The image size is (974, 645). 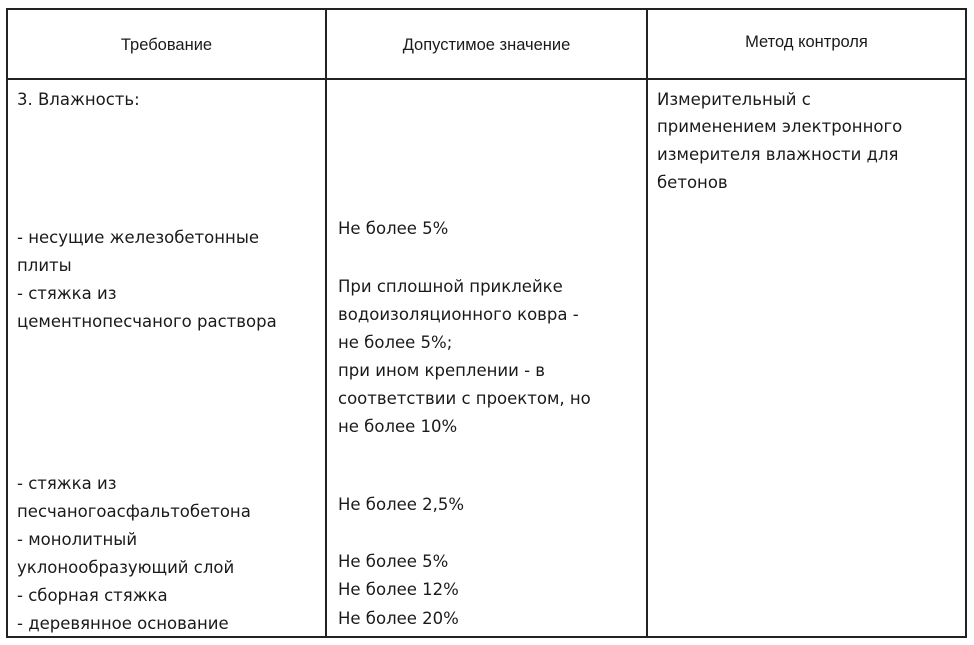 What do you see at coordinates (486, 79) in the screenshot?
I see `header-divider` at bounding box center [486, 79].